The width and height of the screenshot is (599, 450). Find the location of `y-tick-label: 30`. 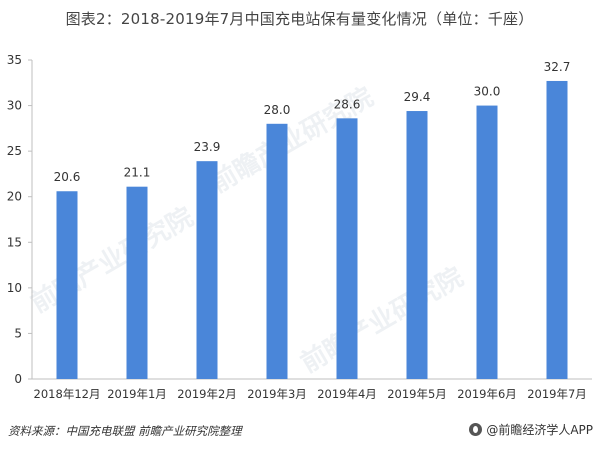

y-tick-label: 30 is located at coordinates (14, 106).